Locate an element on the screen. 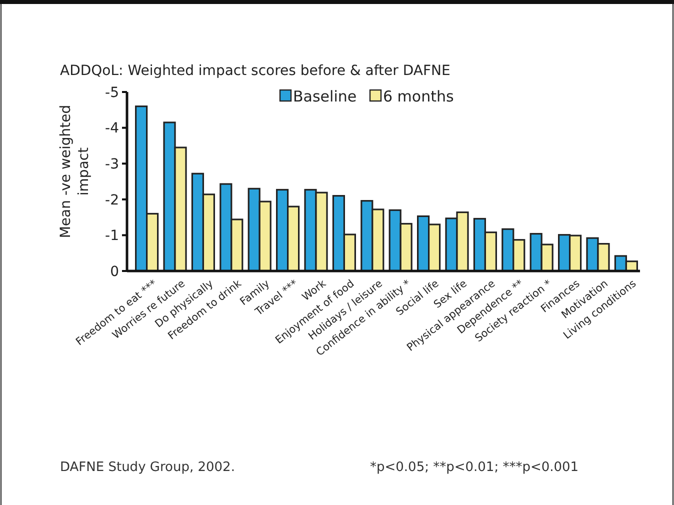 This screenshot has height=505, width=674. text: *p<0.05; **p<0.01; ***p<0.001 is located at coordinates (474, 467).